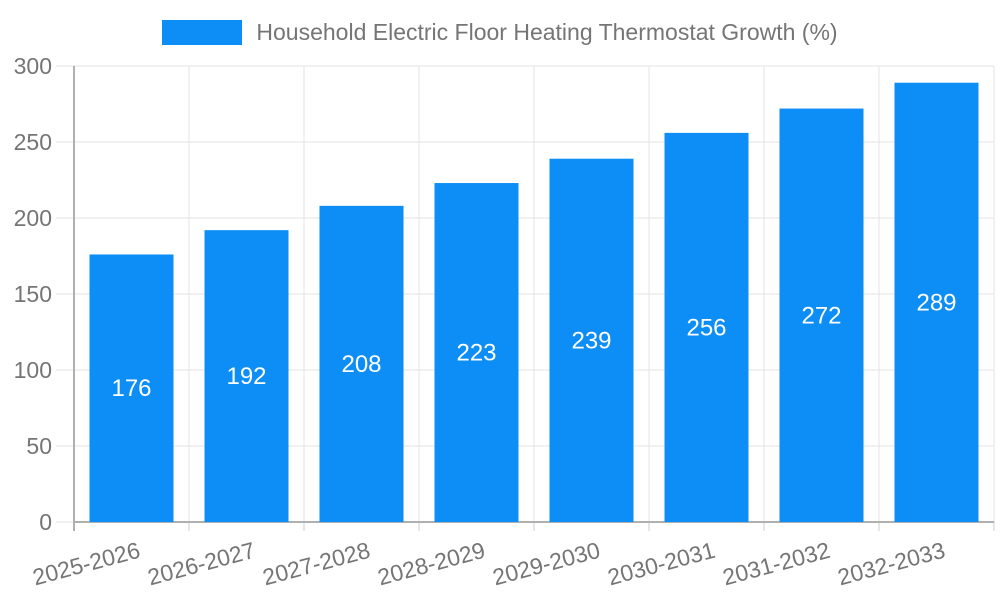  Describe the element at coordinates (33, 66) in the screenshot. I see `y-axis-tick-label: 300` at that location.